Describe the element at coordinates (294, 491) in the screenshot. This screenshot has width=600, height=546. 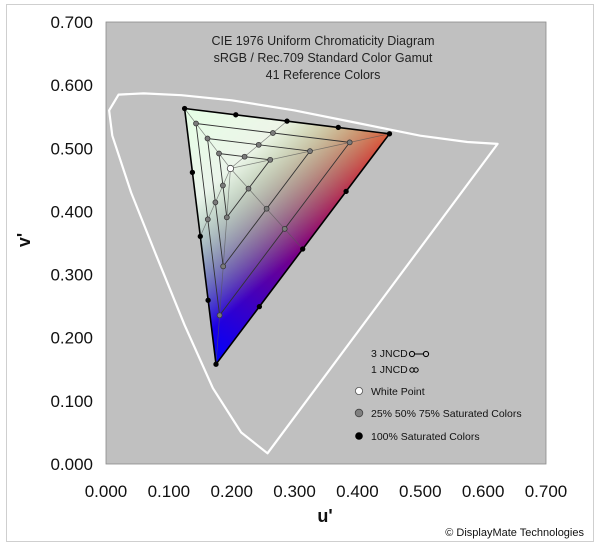
I see `x-tick-label: 0.300` at that location.